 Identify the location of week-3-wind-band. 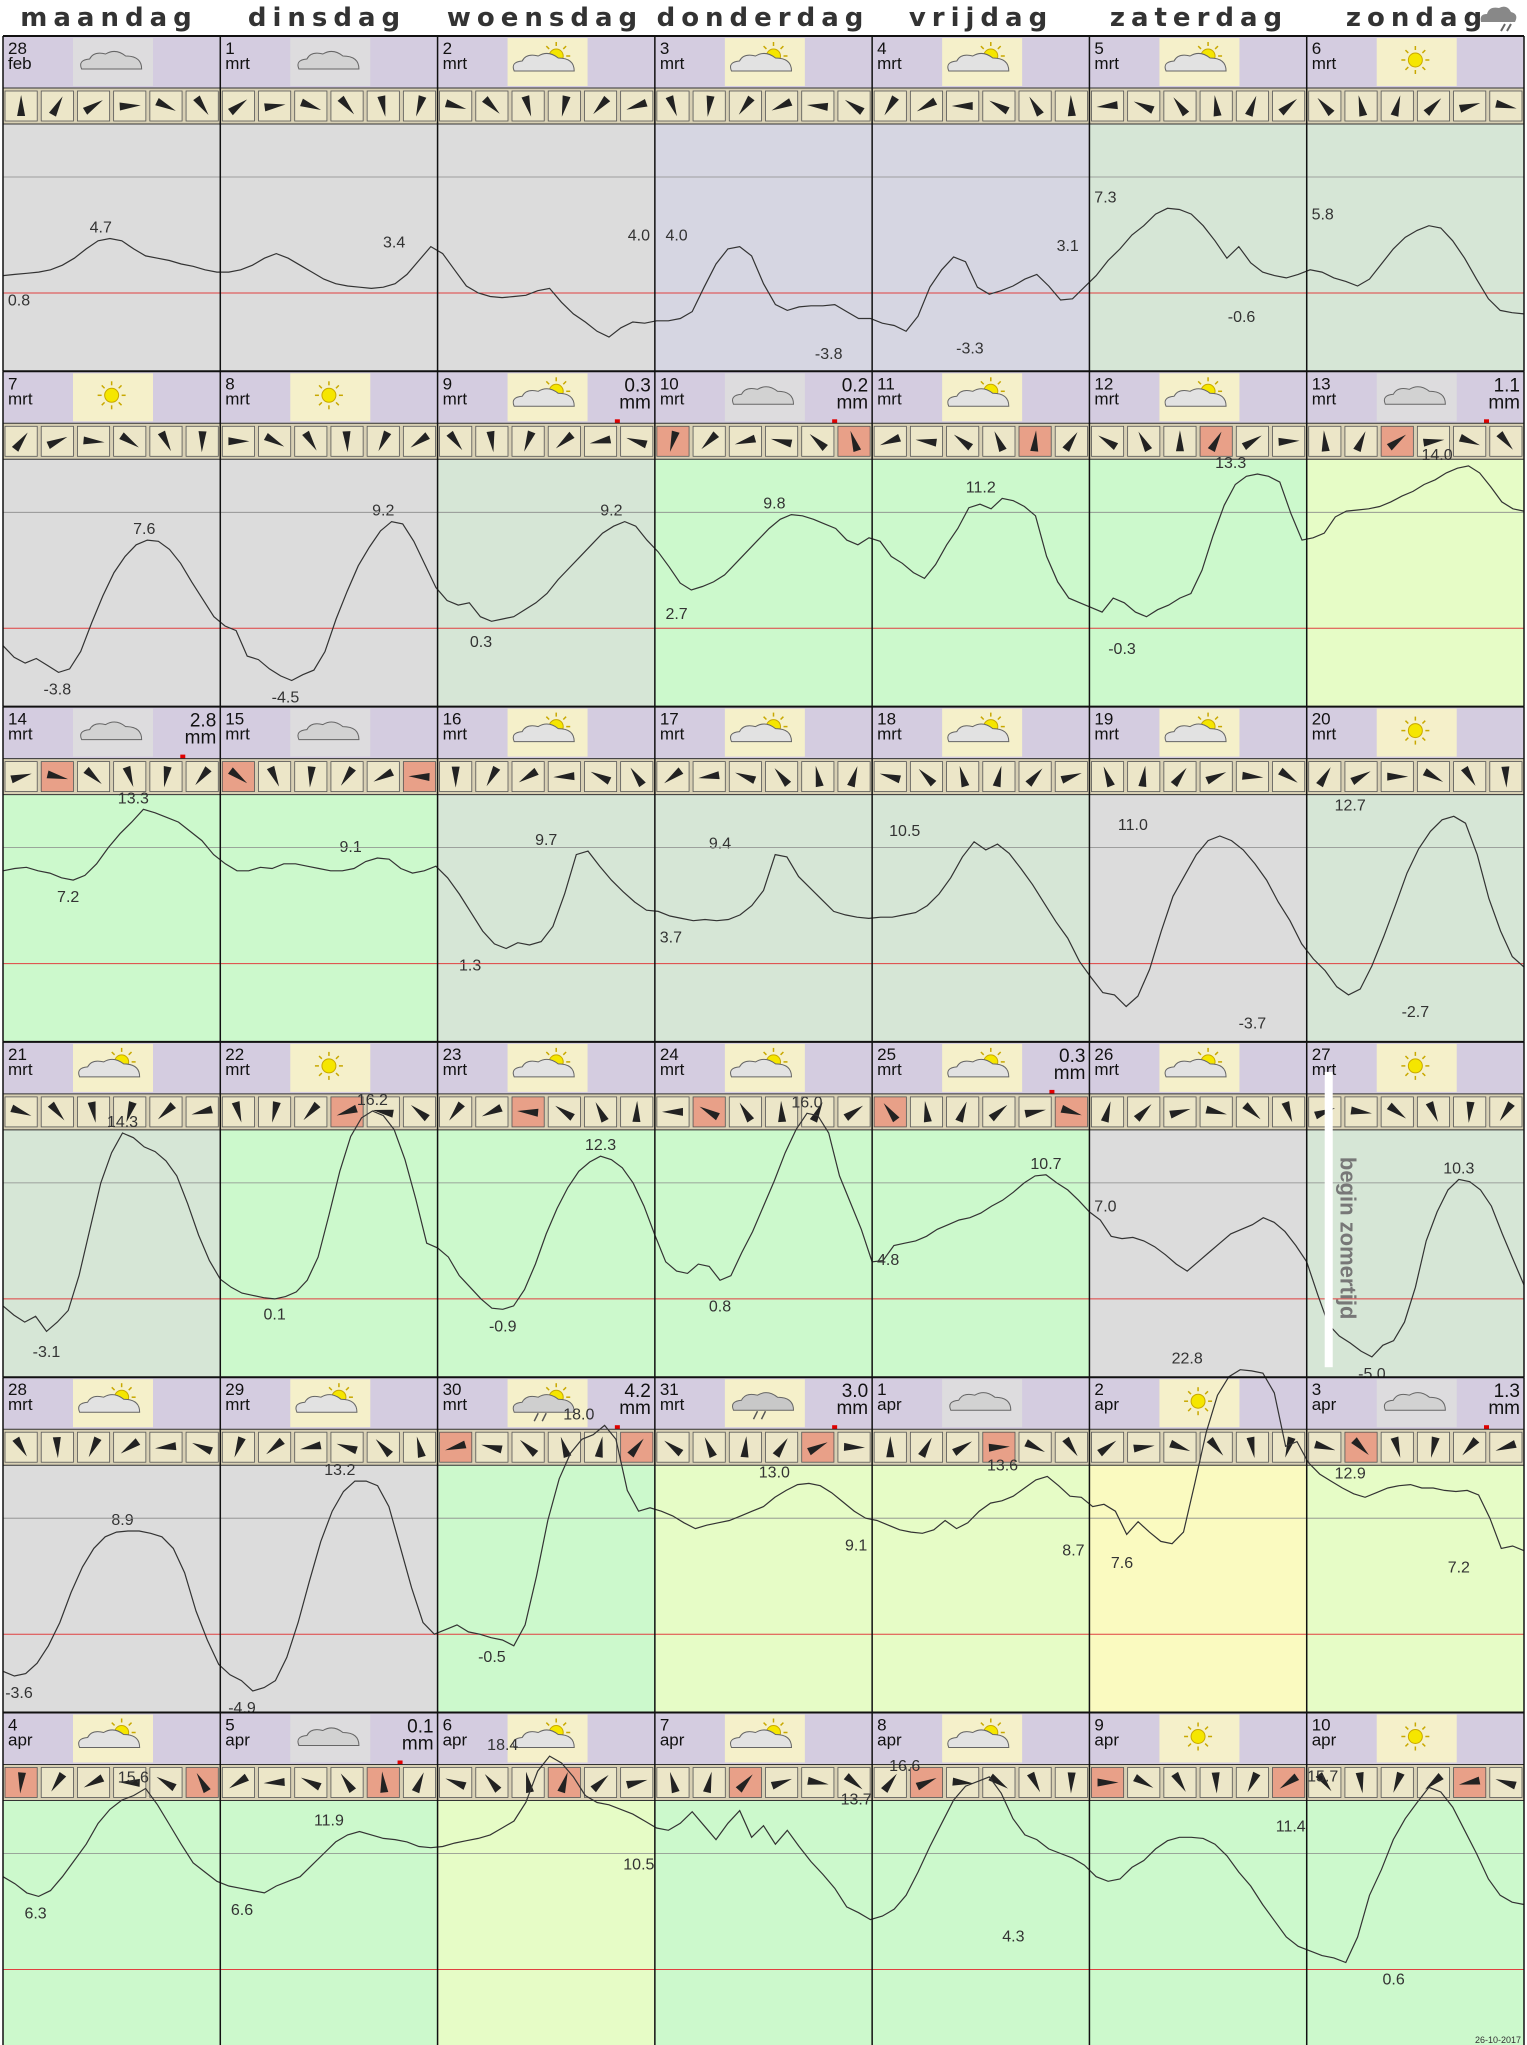
(763, 1111).